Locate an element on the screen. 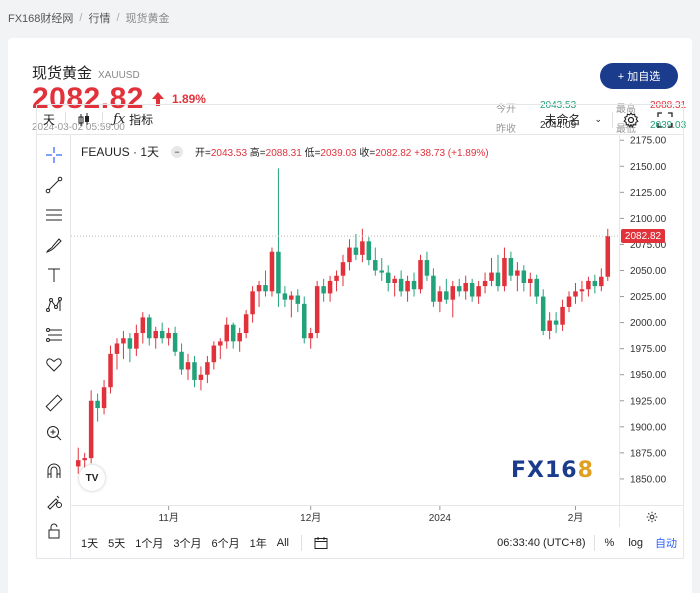 The width and height of the screenshot is (700, 593). trendline-icon is located at coordinates (54, 185).